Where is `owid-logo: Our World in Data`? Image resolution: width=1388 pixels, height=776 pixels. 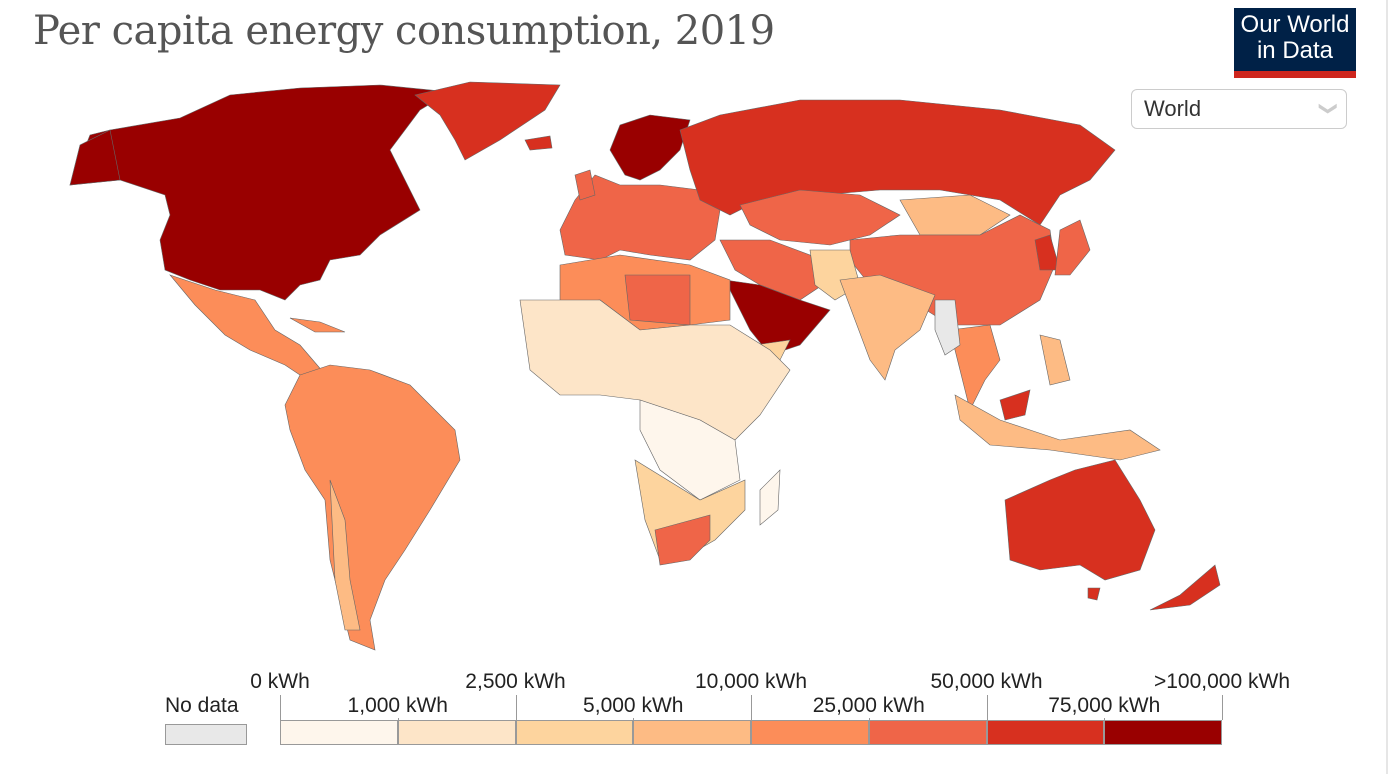
owid-logo: Our World in Data is located at coordinates (1295, 43).